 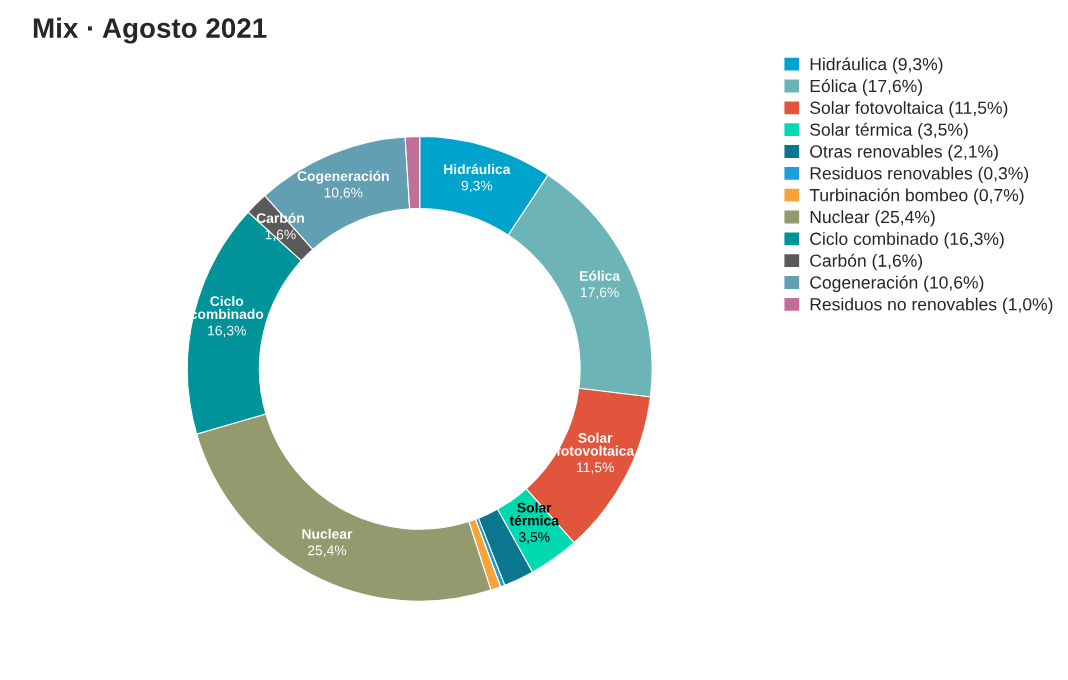 What do you see at coordinates (889, 131) in the screenshot?
I see `category-label: Solar térmica (3,5%)` at bounding box center [889, 131].